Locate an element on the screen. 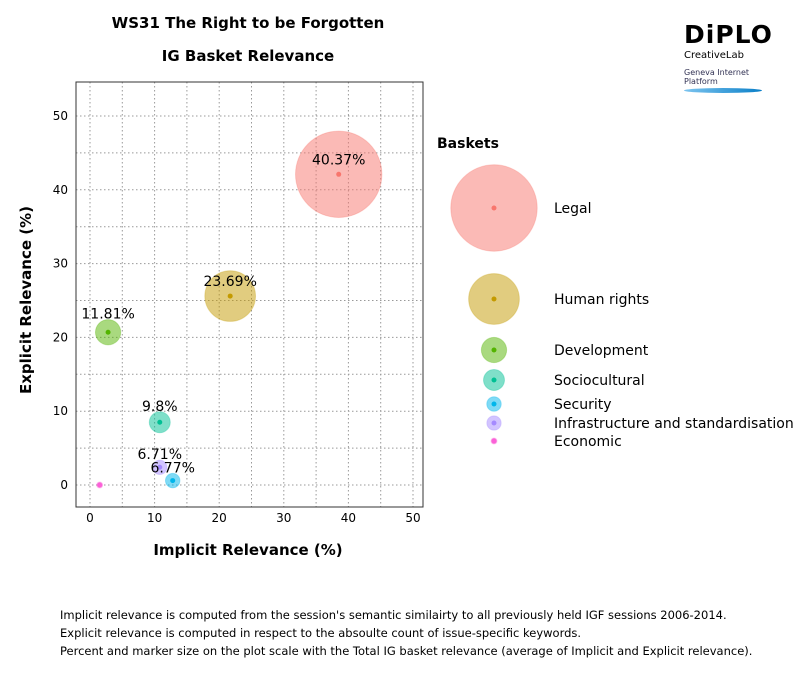 The image size is (800, 700). y-tick-label: 20 is located at coordinates (60, 337).